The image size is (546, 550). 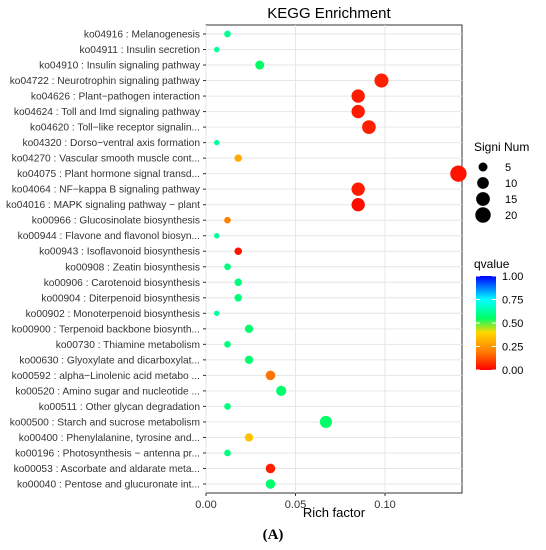 I want to click on chart-title: KEGG Enrichment, so click(x=329, y=13).